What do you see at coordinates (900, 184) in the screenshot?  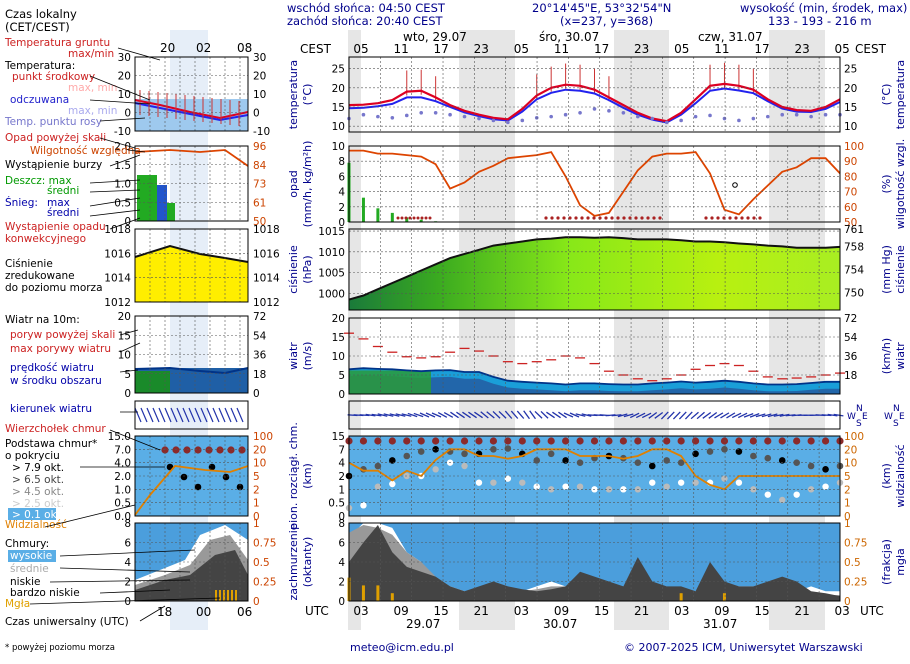 I see `panel-label-right: wilgotność wzgl.` at bounding box center [900, 184].